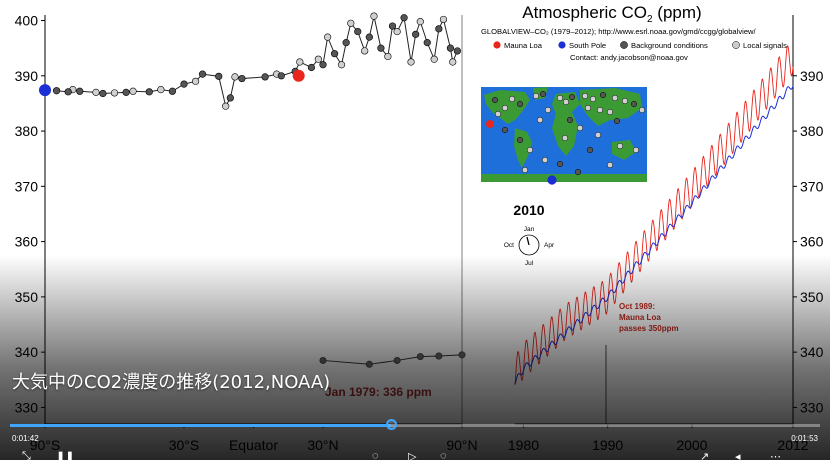  What do you see at coordinates (45, 90) in the screenshot?
I see `south-pole-point` at bounding box center [45, 90].